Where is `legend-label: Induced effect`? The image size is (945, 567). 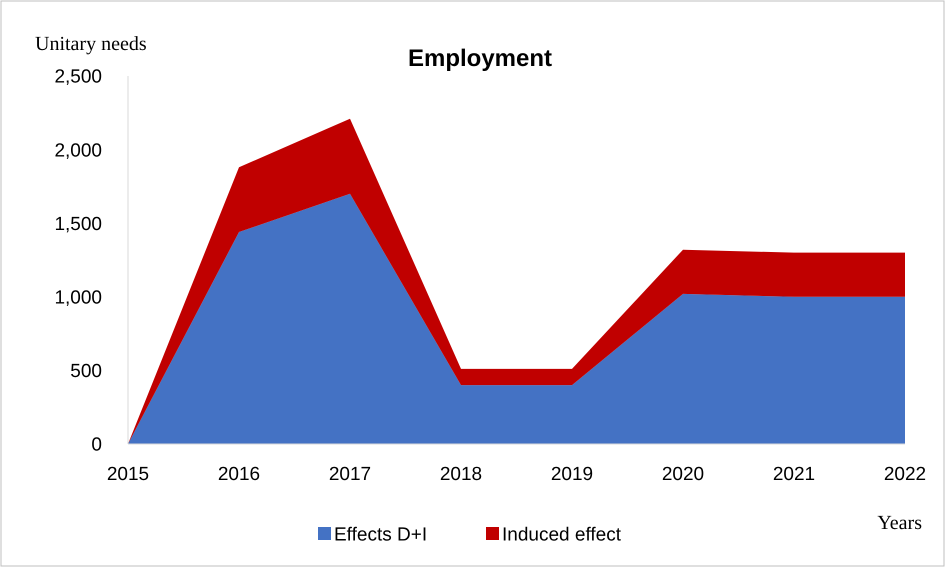
legend-label: Induced effect is located at coordinates (562, 535).